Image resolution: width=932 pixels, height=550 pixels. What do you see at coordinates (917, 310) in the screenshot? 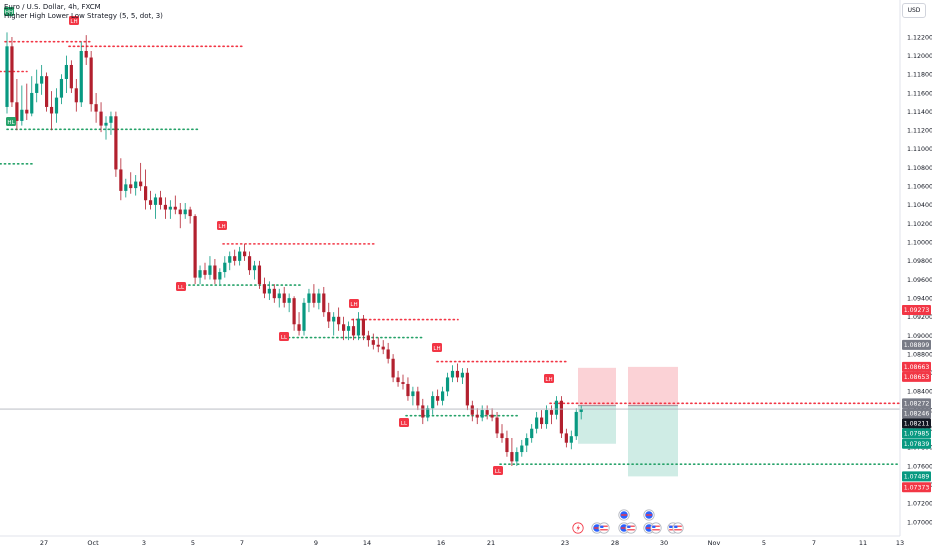
I see `price-badge-text: 1.09273` at bounding box center [917, 310].